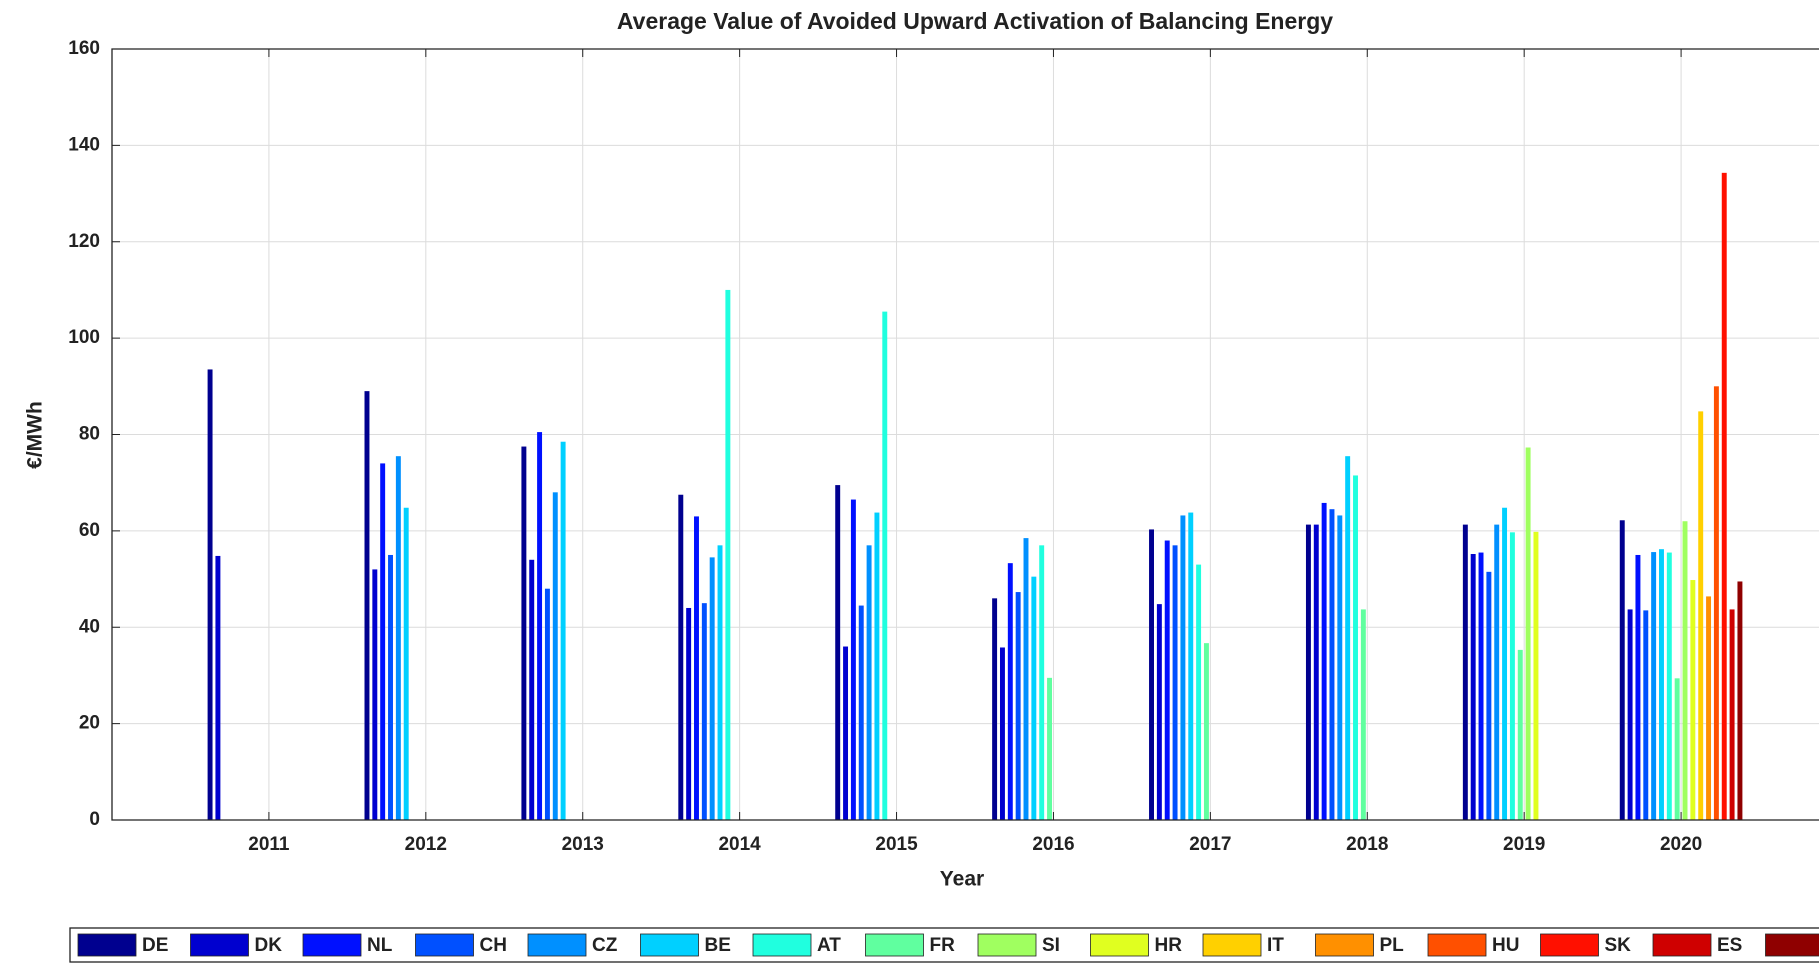  Describe the element at coordinates (89, 530) in the screenshot. I see `y-tick-label: 60` at that location.